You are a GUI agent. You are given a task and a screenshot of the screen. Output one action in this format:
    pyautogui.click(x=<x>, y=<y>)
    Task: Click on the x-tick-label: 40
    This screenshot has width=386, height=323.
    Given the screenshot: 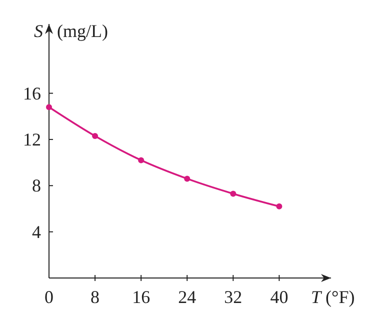 What is the action you would take?
    pyautogui.click(x=279, y=297)
    